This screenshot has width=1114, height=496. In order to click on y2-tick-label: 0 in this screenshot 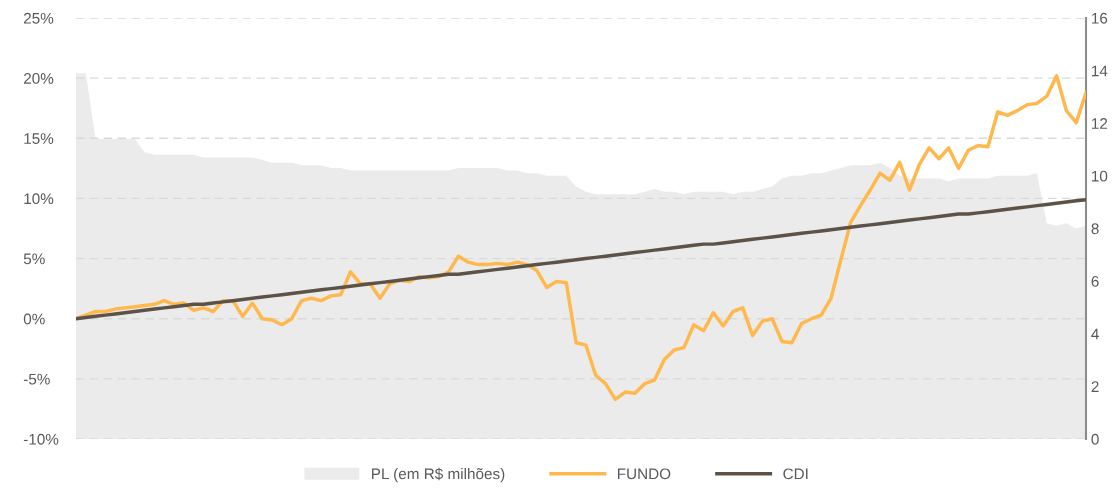, I will do `click(1095, 439)`.